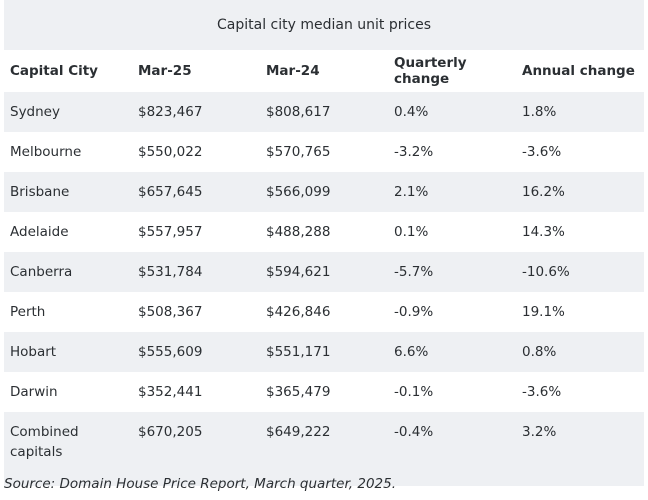  I want to click on cell-annual-change: 16.2%, so click(580, 192).